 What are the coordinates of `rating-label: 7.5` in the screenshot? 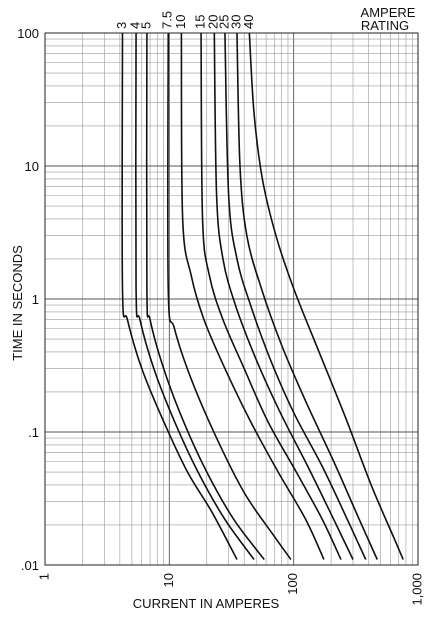 It's located at (167, 20).